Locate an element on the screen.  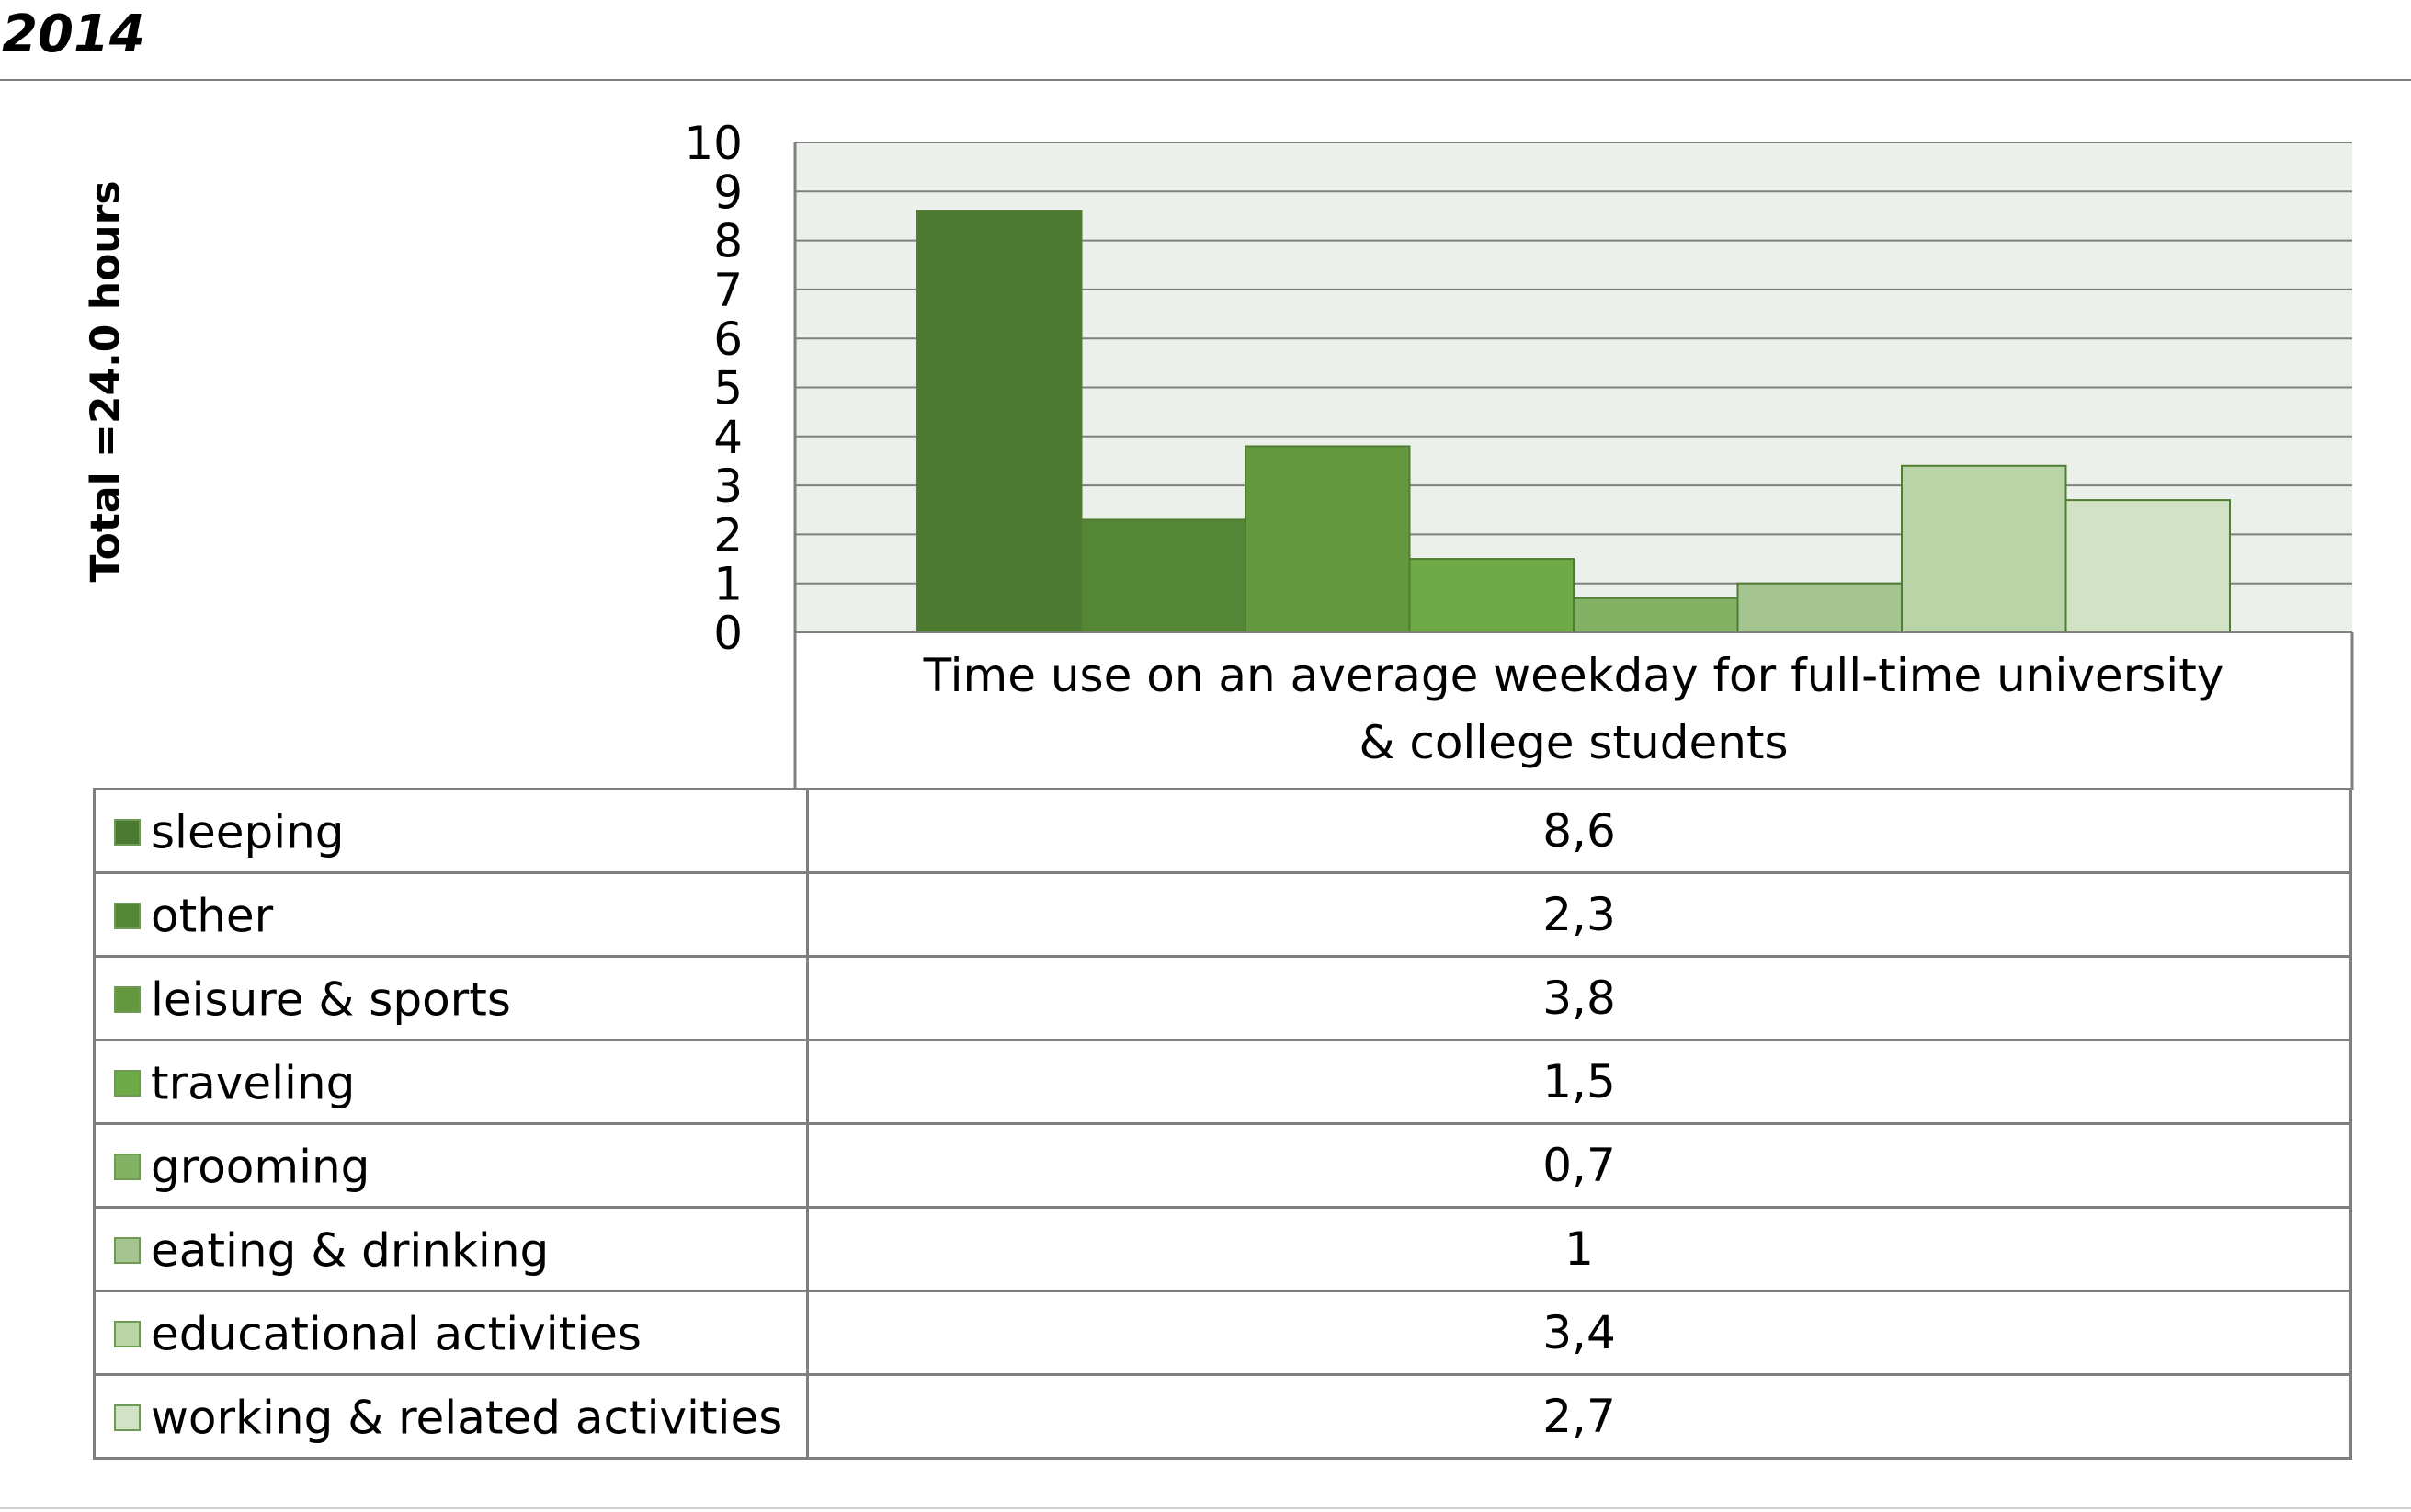
series-name: leisure & sports is located at coordinates (331, 999).